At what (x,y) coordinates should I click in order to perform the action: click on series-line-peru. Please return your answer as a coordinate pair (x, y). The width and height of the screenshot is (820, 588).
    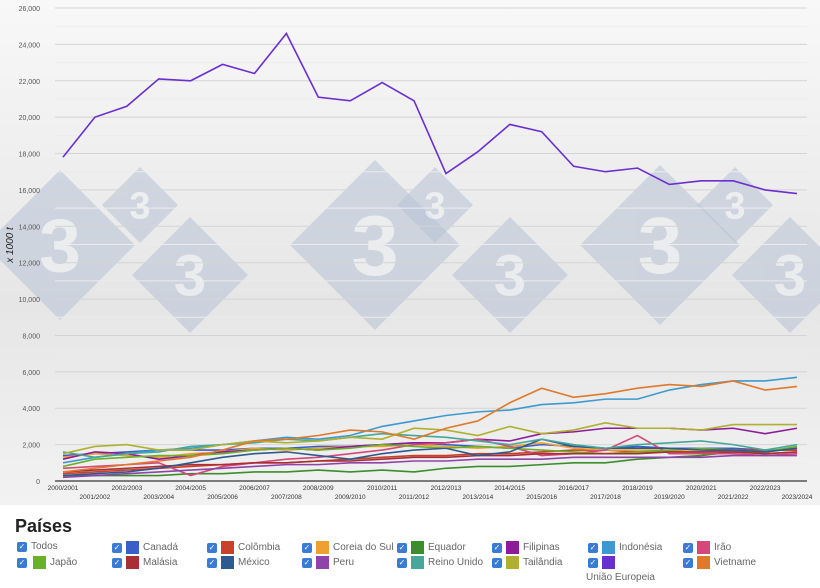
    Looking at the image, I should click on (429, 466).